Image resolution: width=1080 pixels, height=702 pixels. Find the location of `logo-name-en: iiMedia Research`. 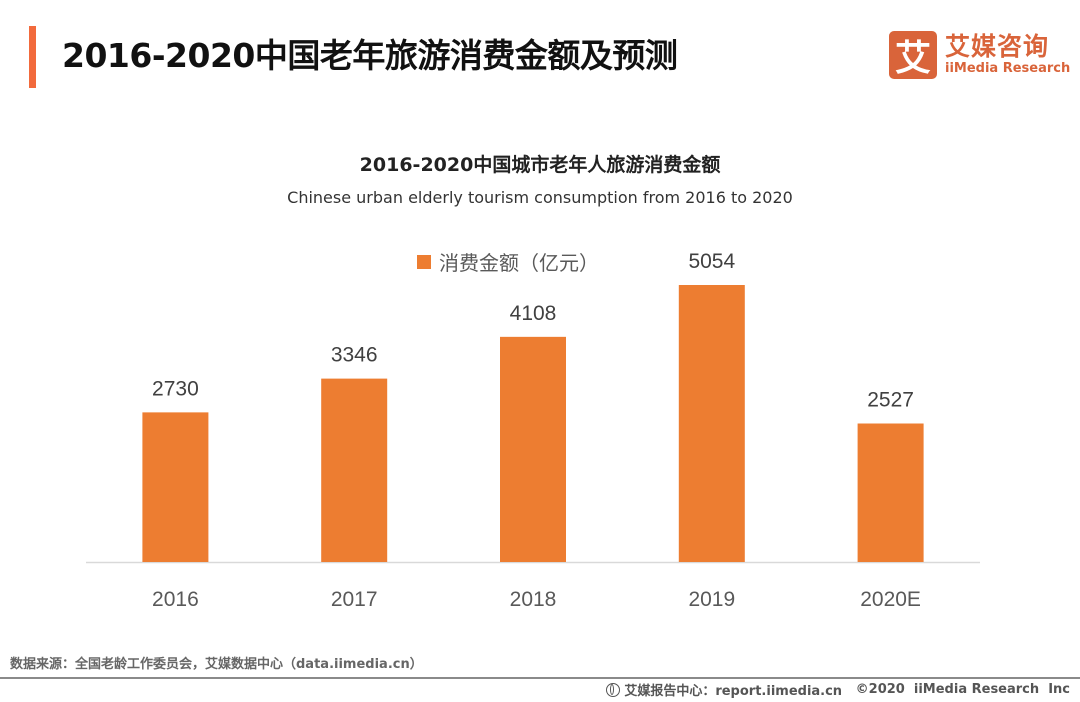

logo-name-en: iiMedia Research is located at coordinates (1008, 68).